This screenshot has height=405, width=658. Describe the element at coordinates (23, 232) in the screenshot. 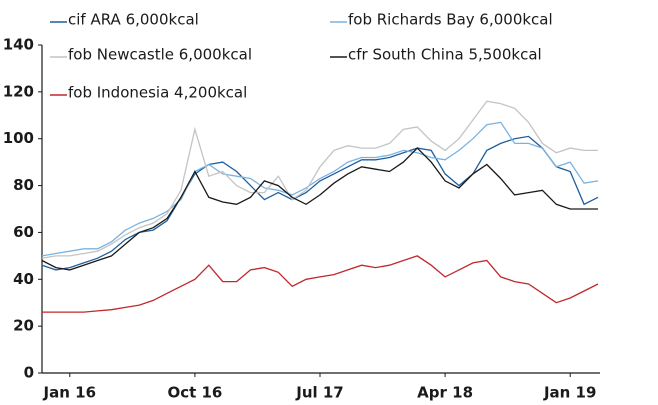

I see `y-tick-label: 60` at that location.